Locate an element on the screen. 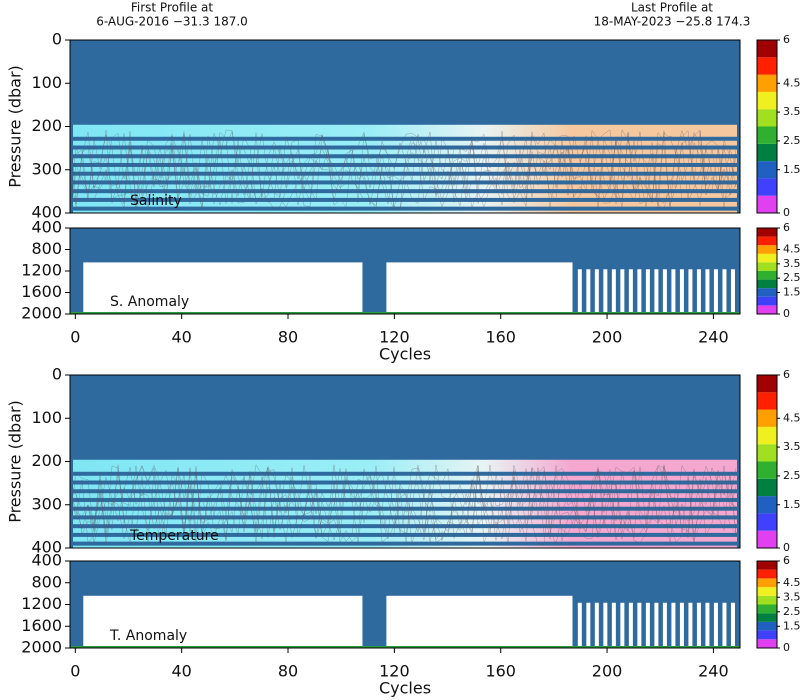 This screenshot has width=800, height=700. panel-label: S. Anomaly is located at coordinates (149, 302).